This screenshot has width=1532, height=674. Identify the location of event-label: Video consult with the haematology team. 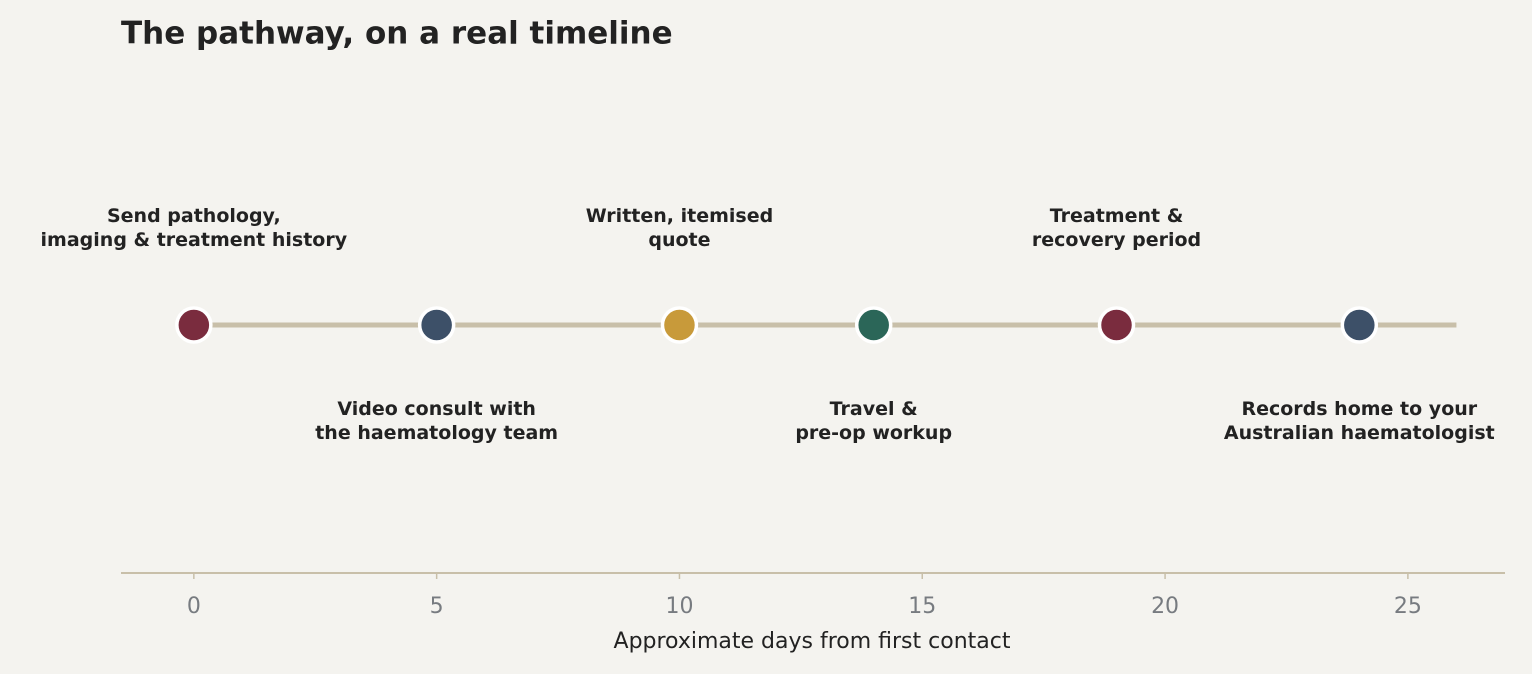
(436, 421).